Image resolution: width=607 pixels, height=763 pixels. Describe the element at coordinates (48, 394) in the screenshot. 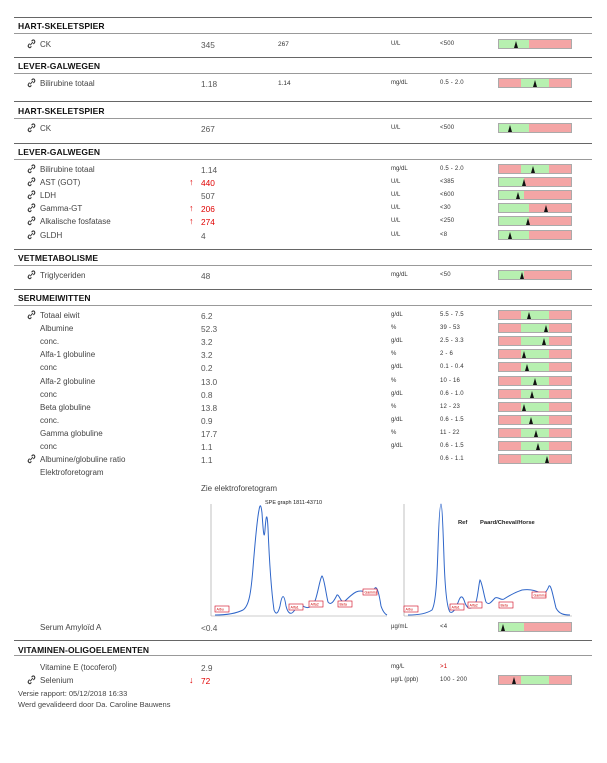

I see `result-name: conc` at that location.